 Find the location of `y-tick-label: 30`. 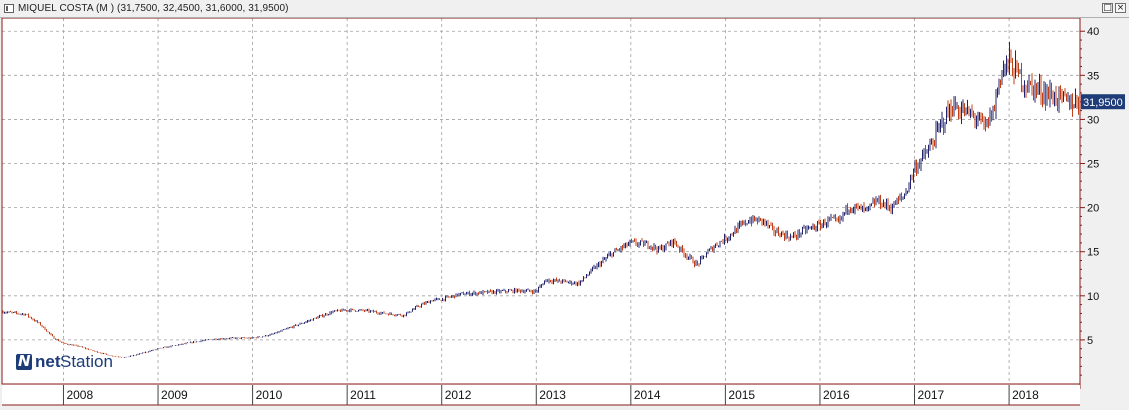

y-tick-label: 30 is located at coordinates (1093, 120).